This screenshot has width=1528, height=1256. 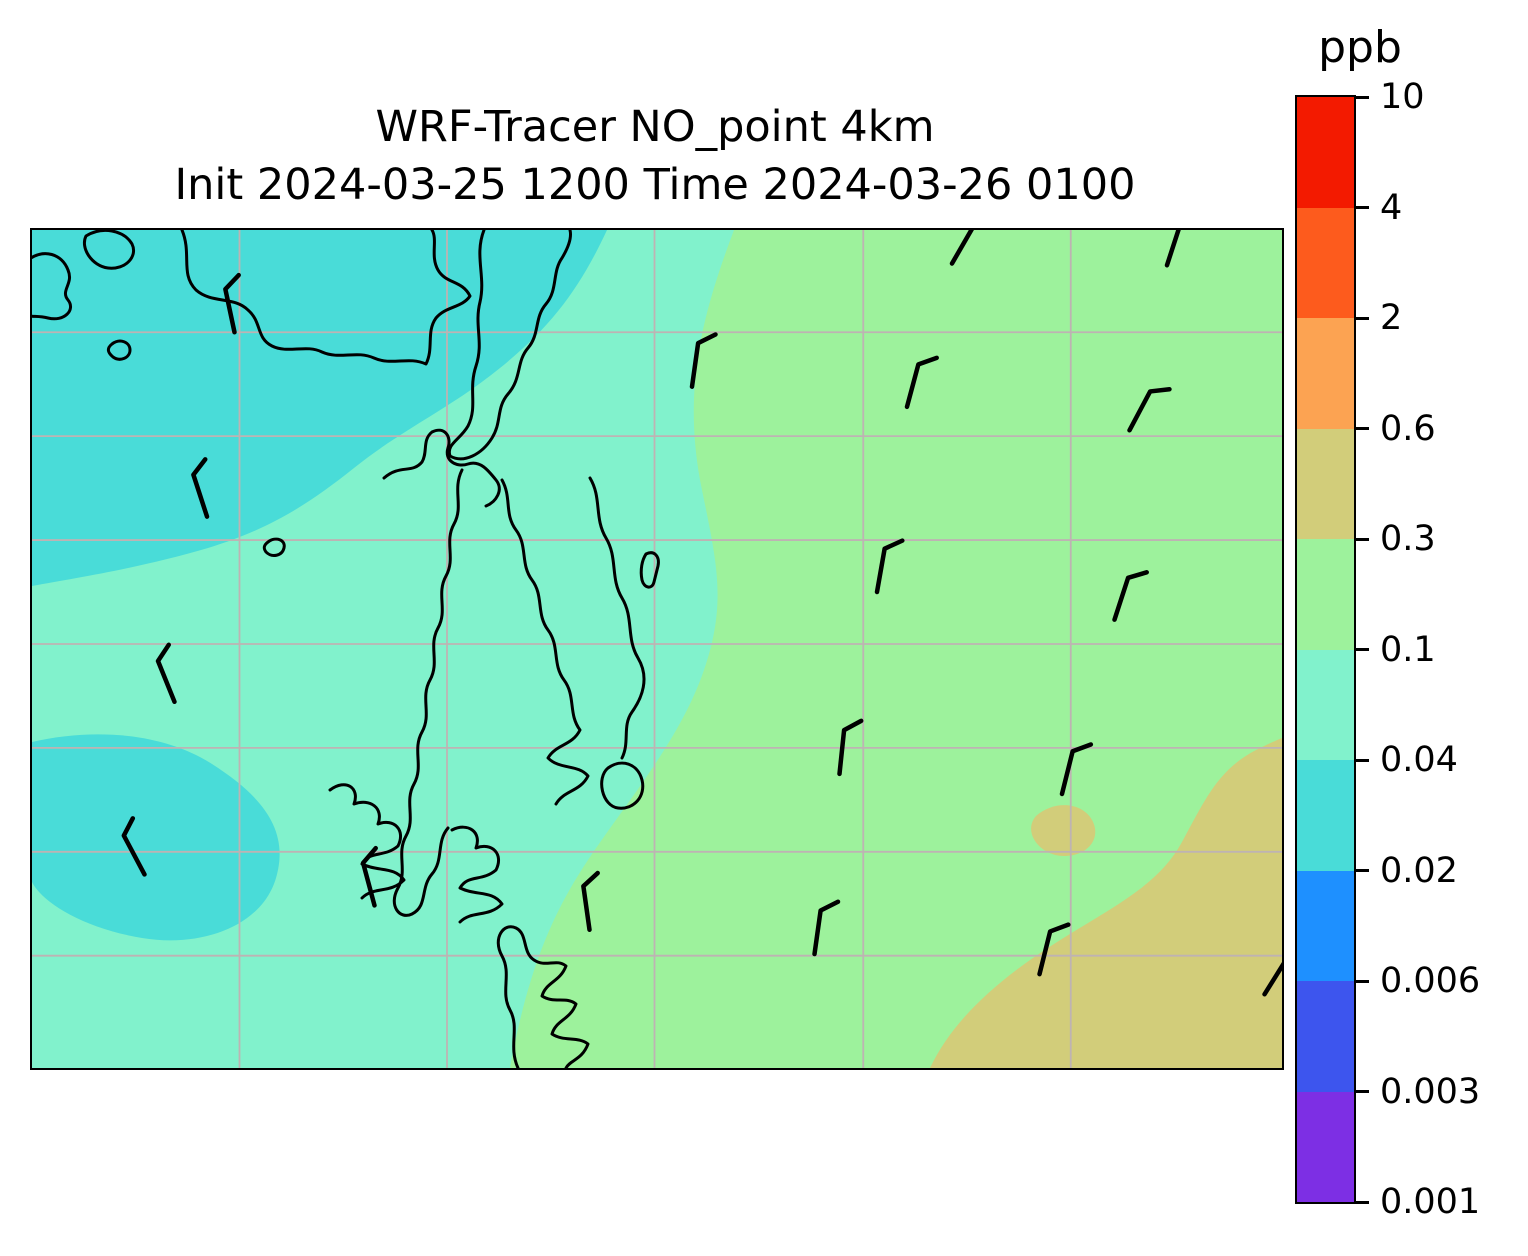 What do you see at coordinates (655, 127) in the screenshot?
I see `chart-title: WRF-Tracer NO_point 4km` at bounding box center [655, 127].